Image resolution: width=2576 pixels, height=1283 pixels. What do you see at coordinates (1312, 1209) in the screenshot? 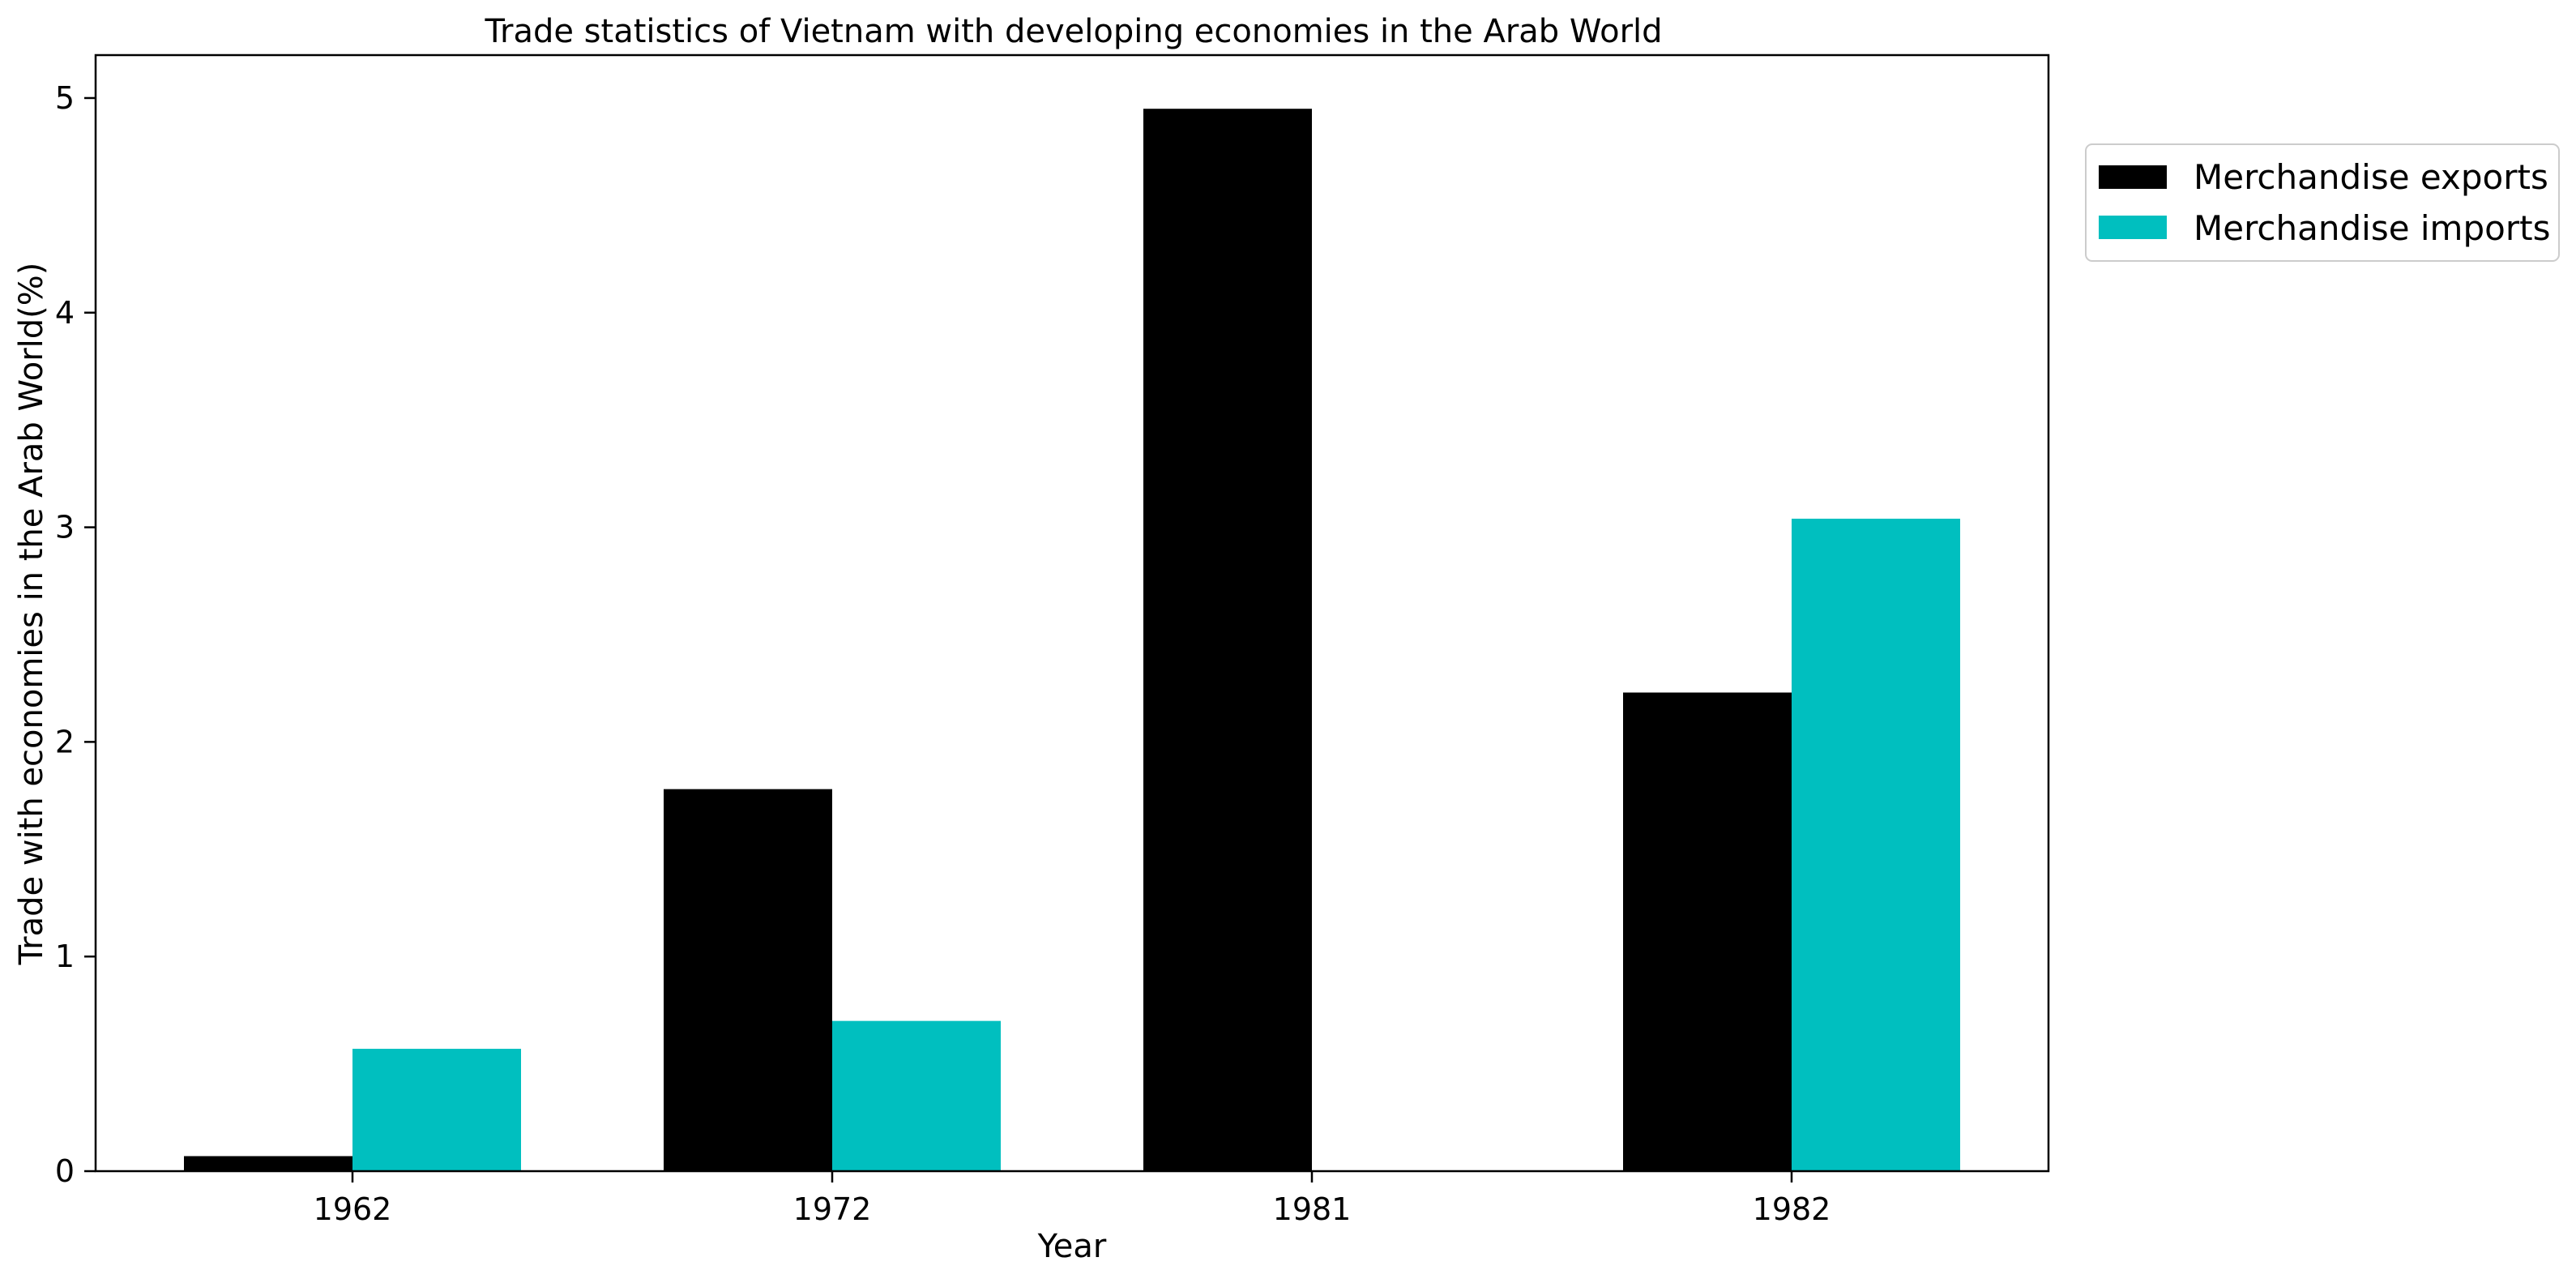
I see `x-tick-label: 1981` at bounding box center [1312, 1209].